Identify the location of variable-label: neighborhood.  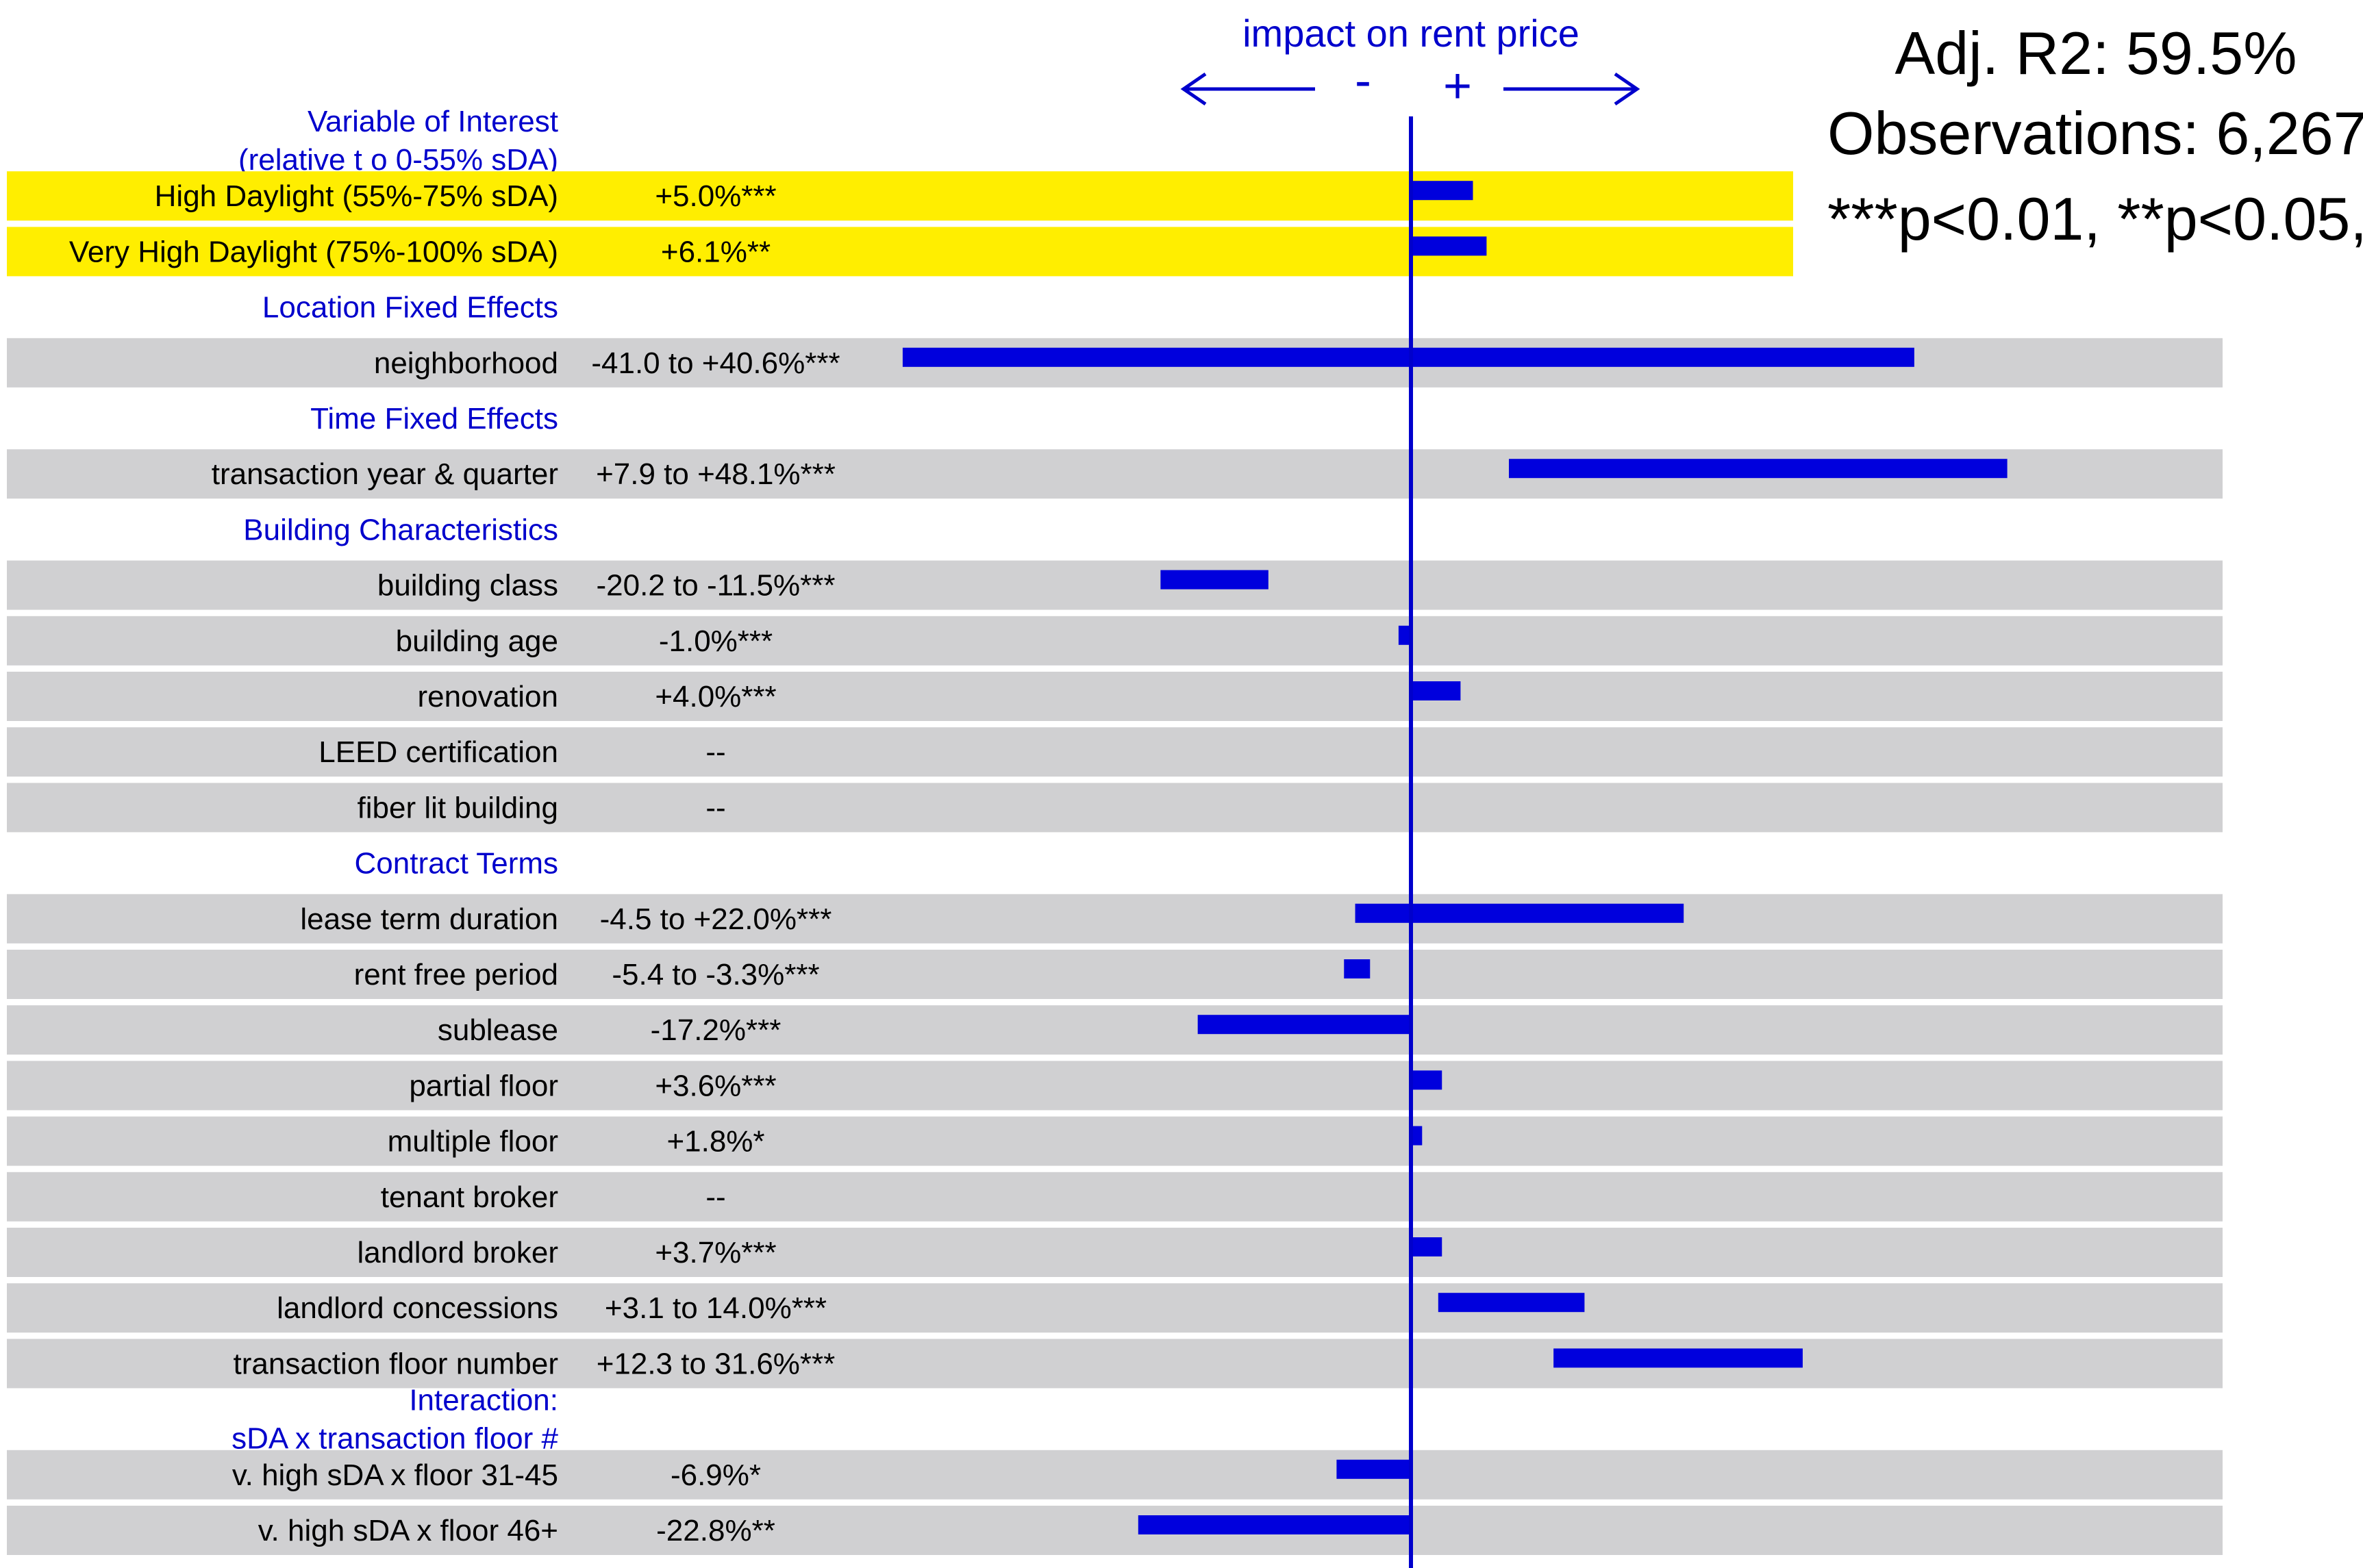
(466, 363).